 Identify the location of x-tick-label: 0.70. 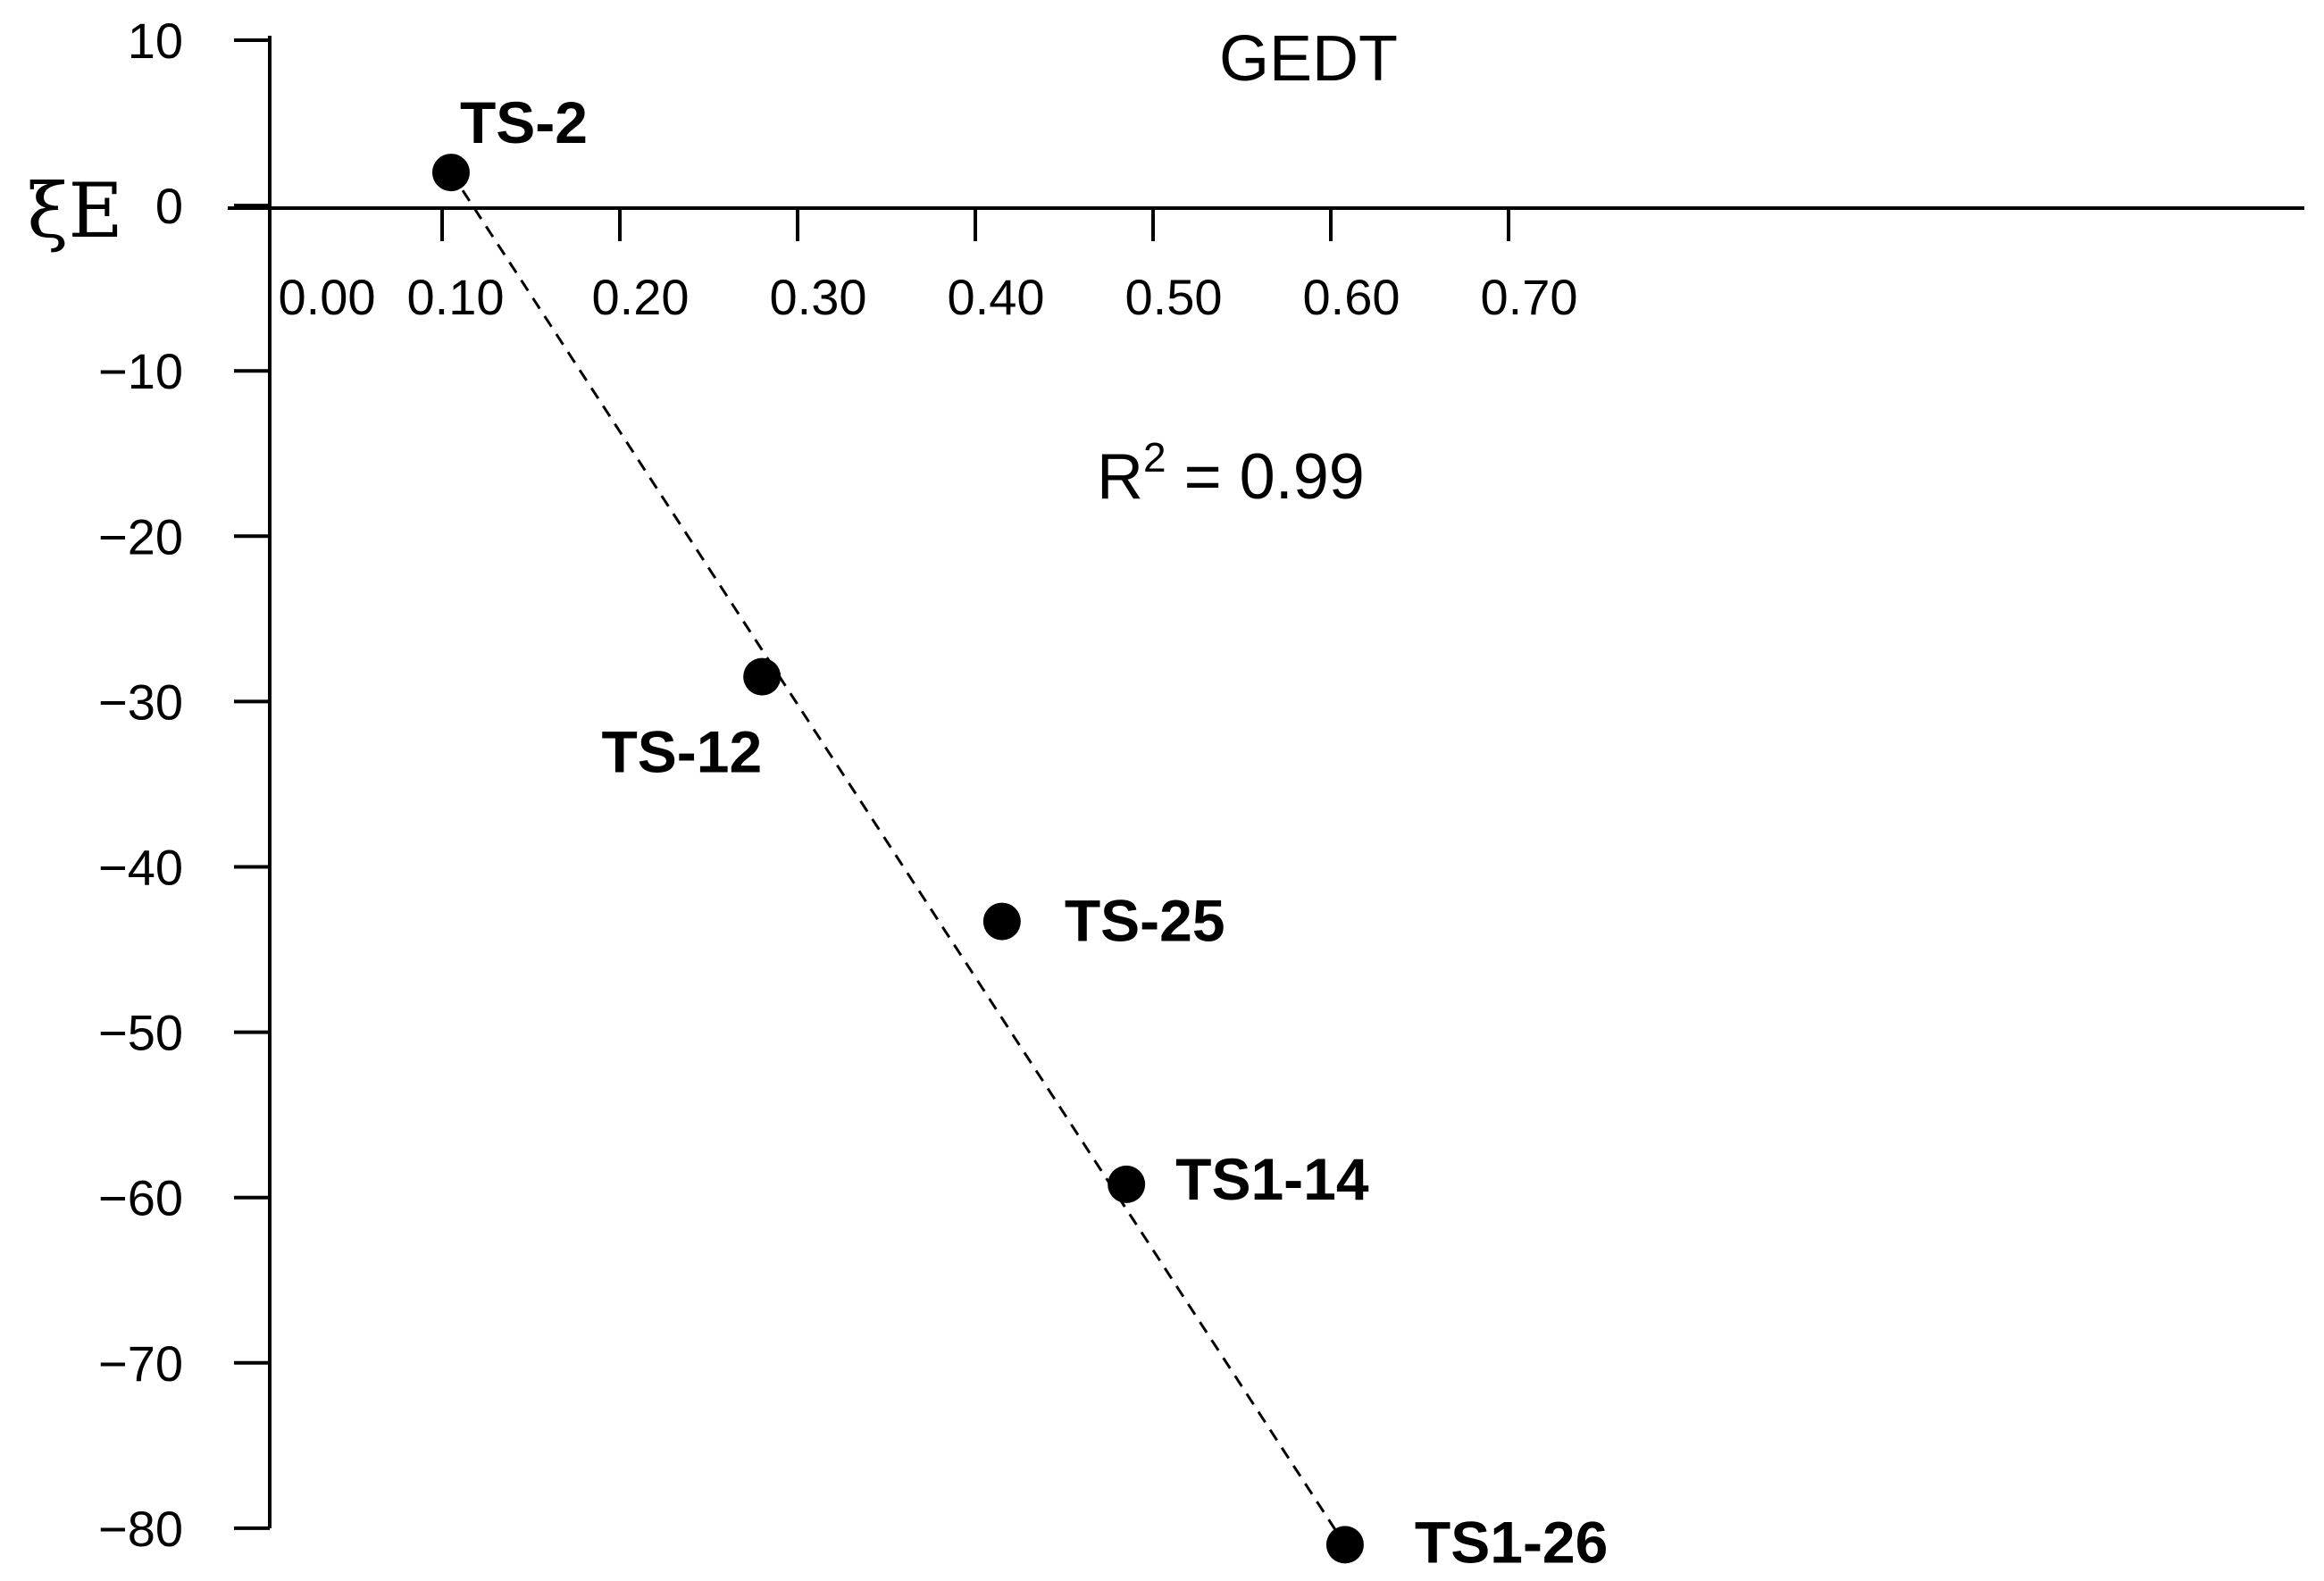
(1529, 297).